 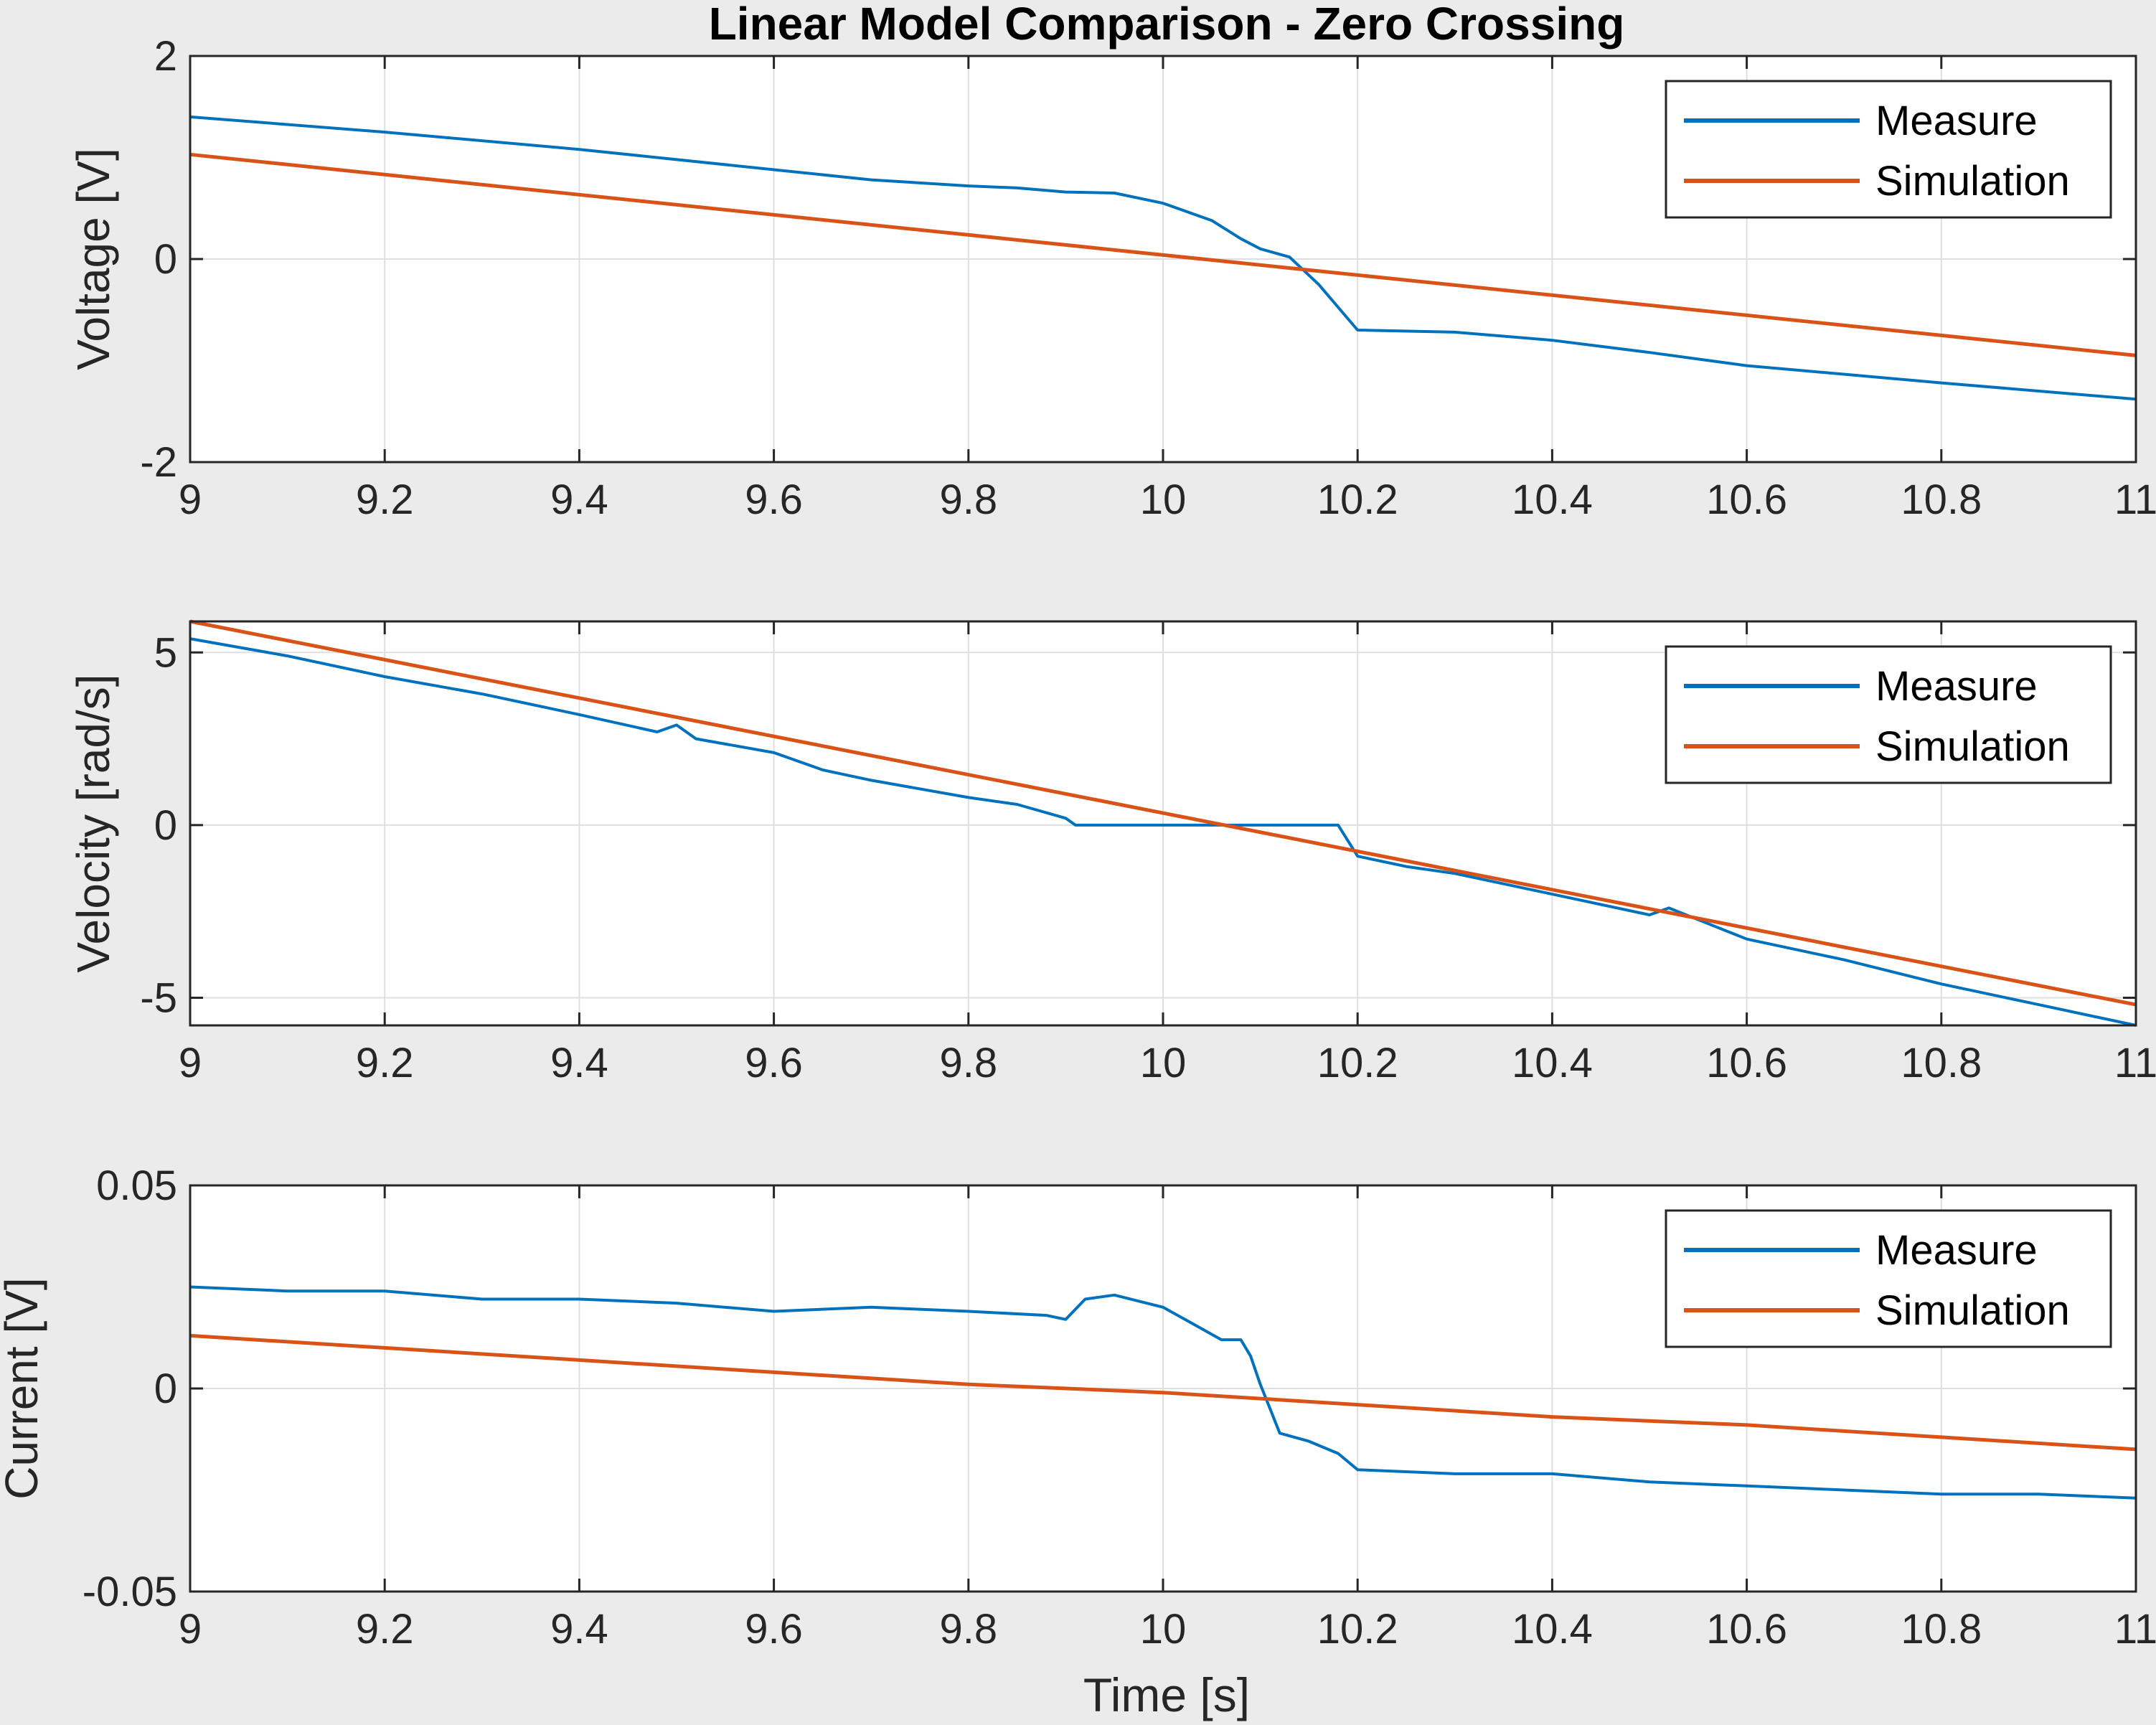 What do you see at coordinates (1167, 25) in the screenshot?
I see `figure-title: Linear Model Comparison - Zero Crossing` at bounding box center [1167, 25].